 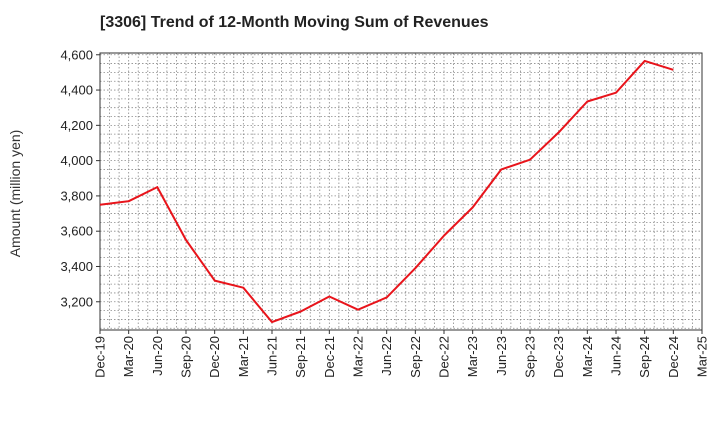 What do you see at coordinates (472, 356) in the screenshot?
I see `x-tick-label: Mar-23` at bounding box center [472, 356].